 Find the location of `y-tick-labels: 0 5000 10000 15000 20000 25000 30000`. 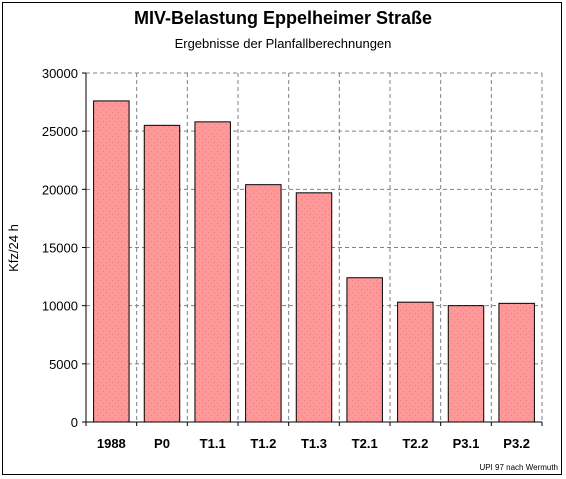

y-tick-labels: 0 5000 10000 15000 20000 25000 30000 is located at coordinates (60, 248).